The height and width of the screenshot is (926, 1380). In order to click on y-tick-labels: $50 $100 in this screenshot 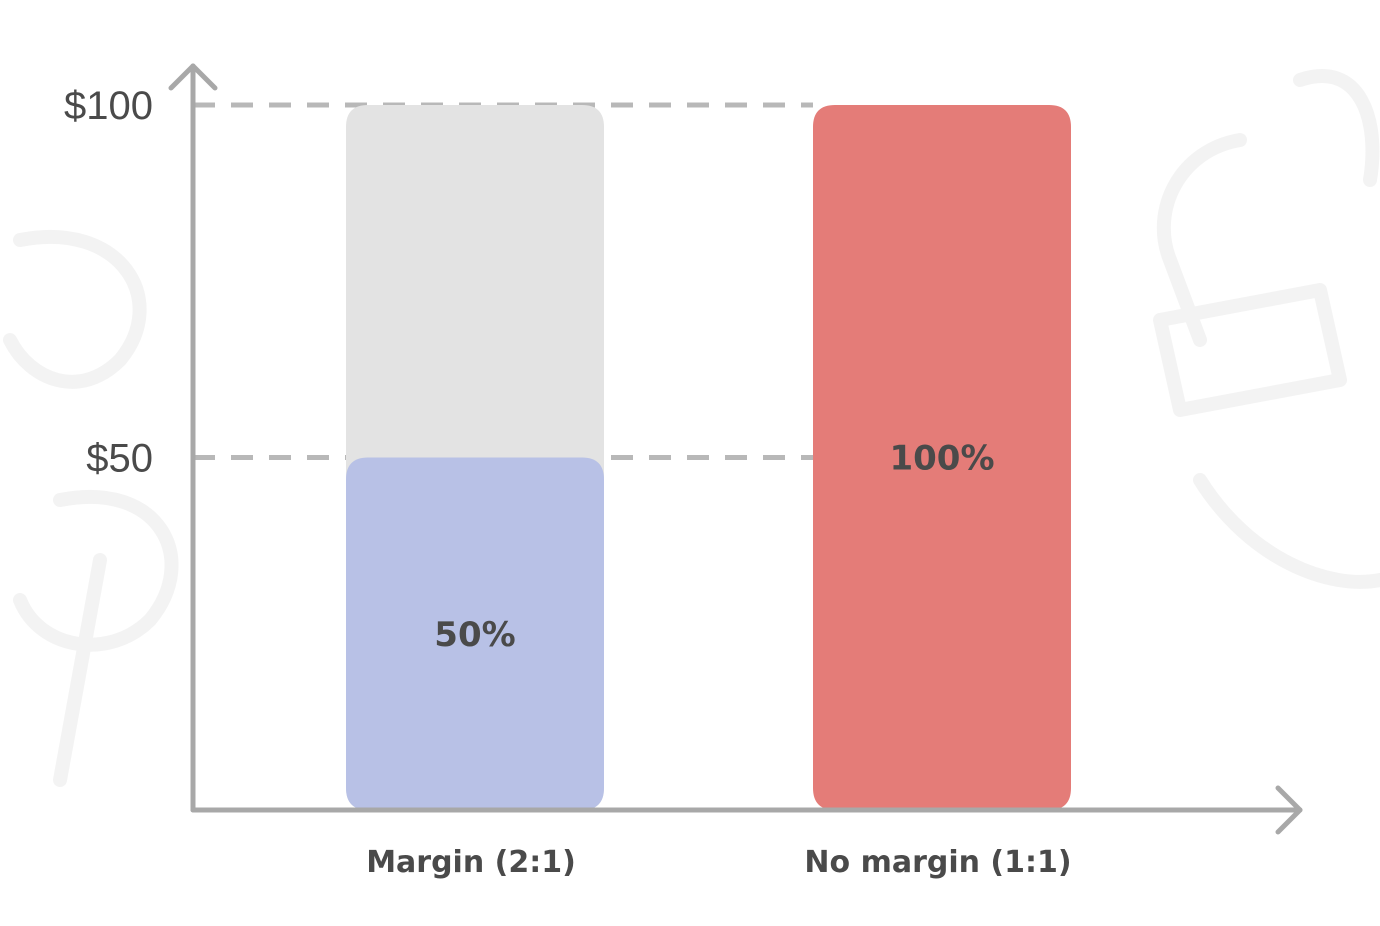, I will do `click(108, 282)`.